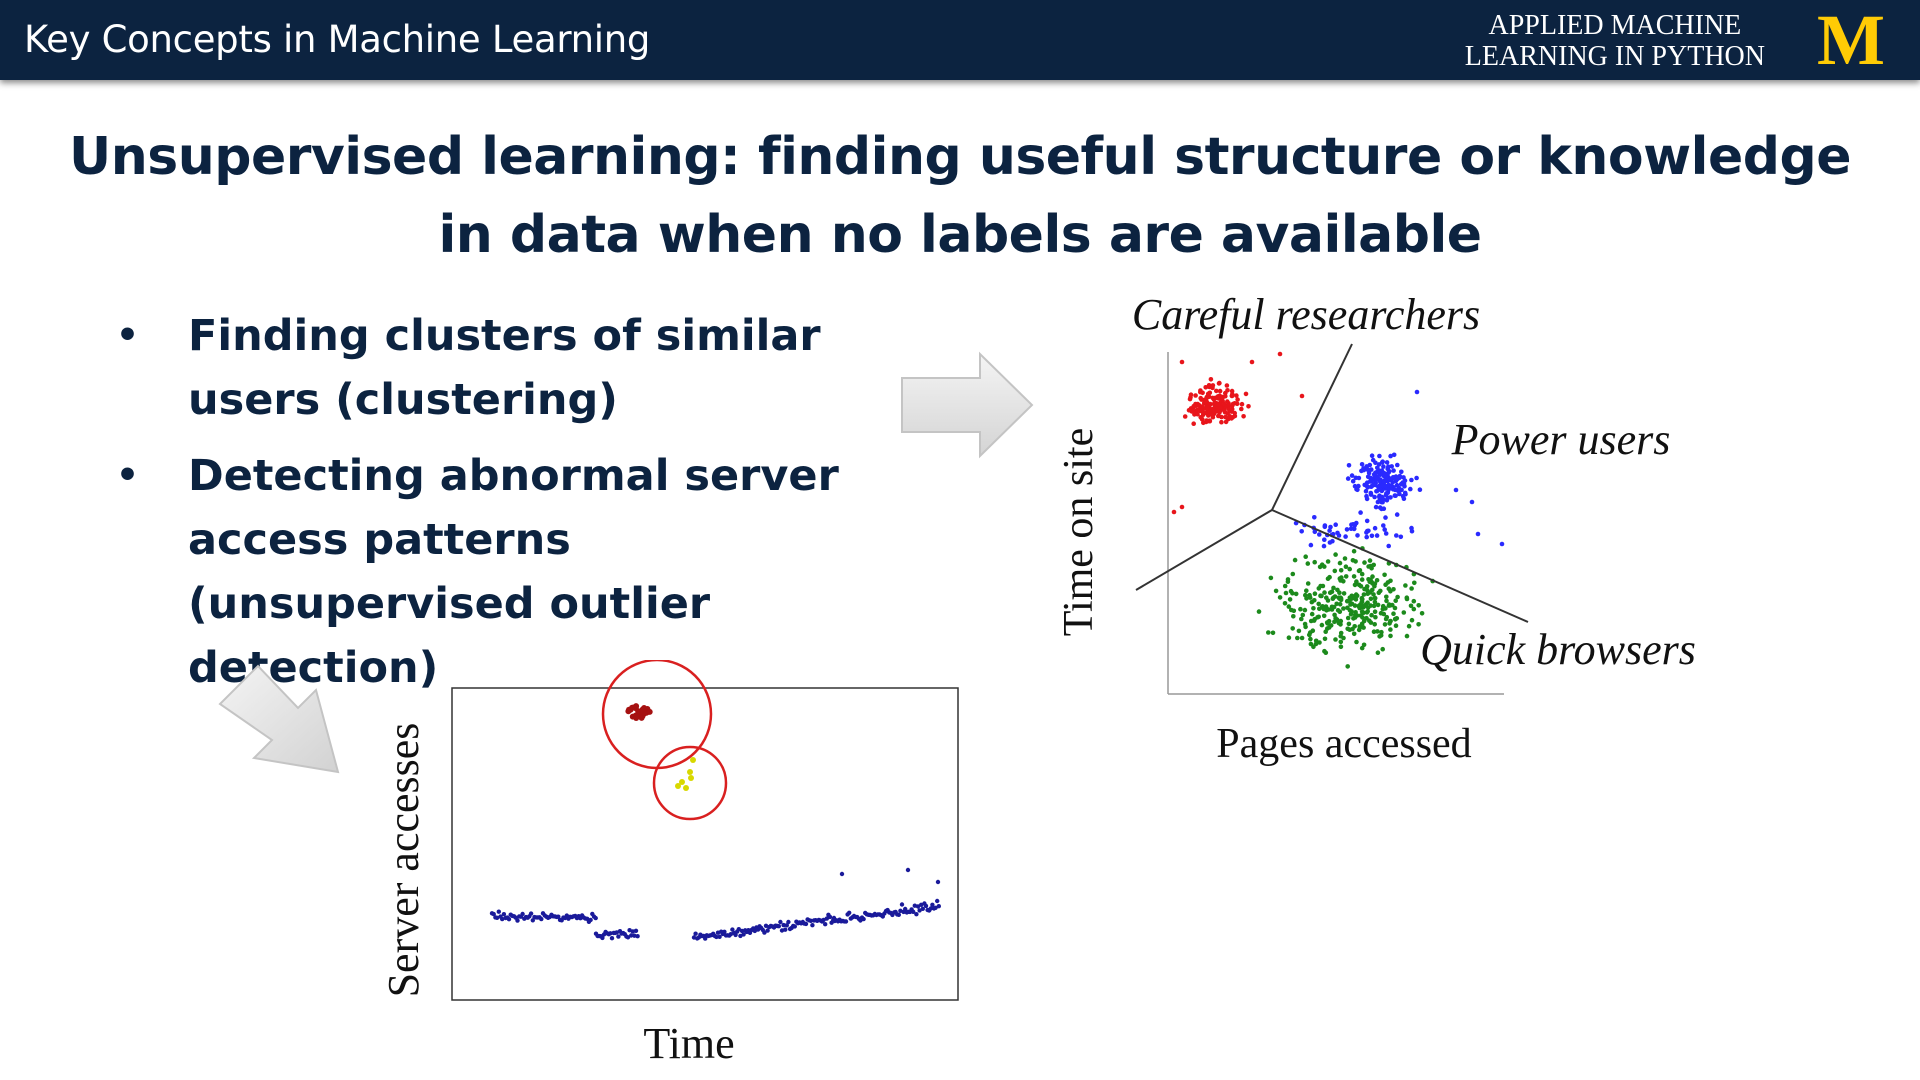  What do you see at coordinates (1561, 439) in the screenshot?
I see `series-label-power-users: Power users` at bounding box center [1561, 439].